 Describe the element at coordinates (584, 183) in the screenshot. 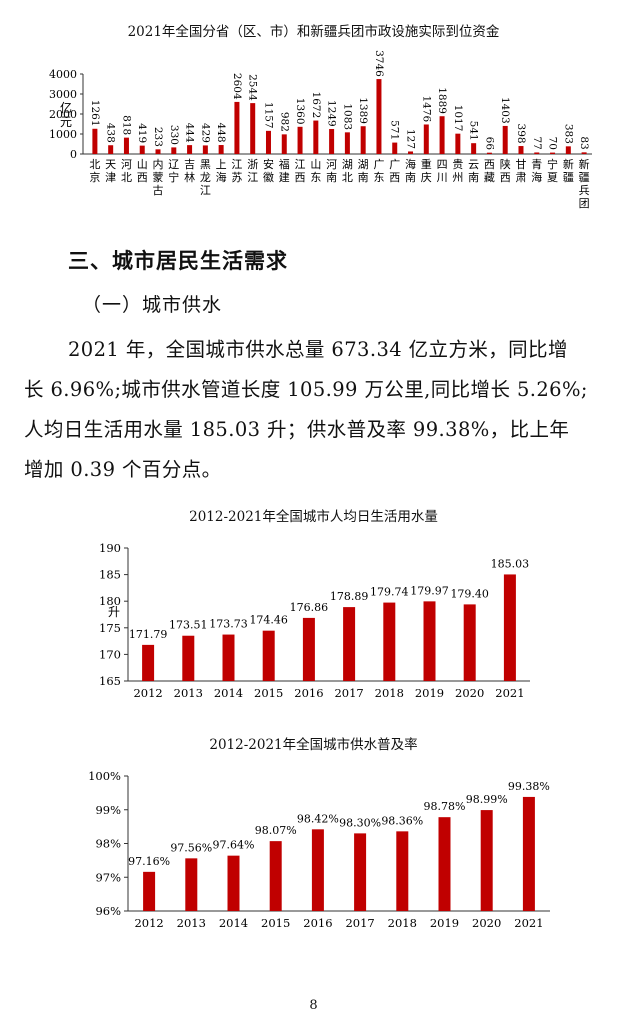

I see `x-tick-label: 新疆兵团` at that location.